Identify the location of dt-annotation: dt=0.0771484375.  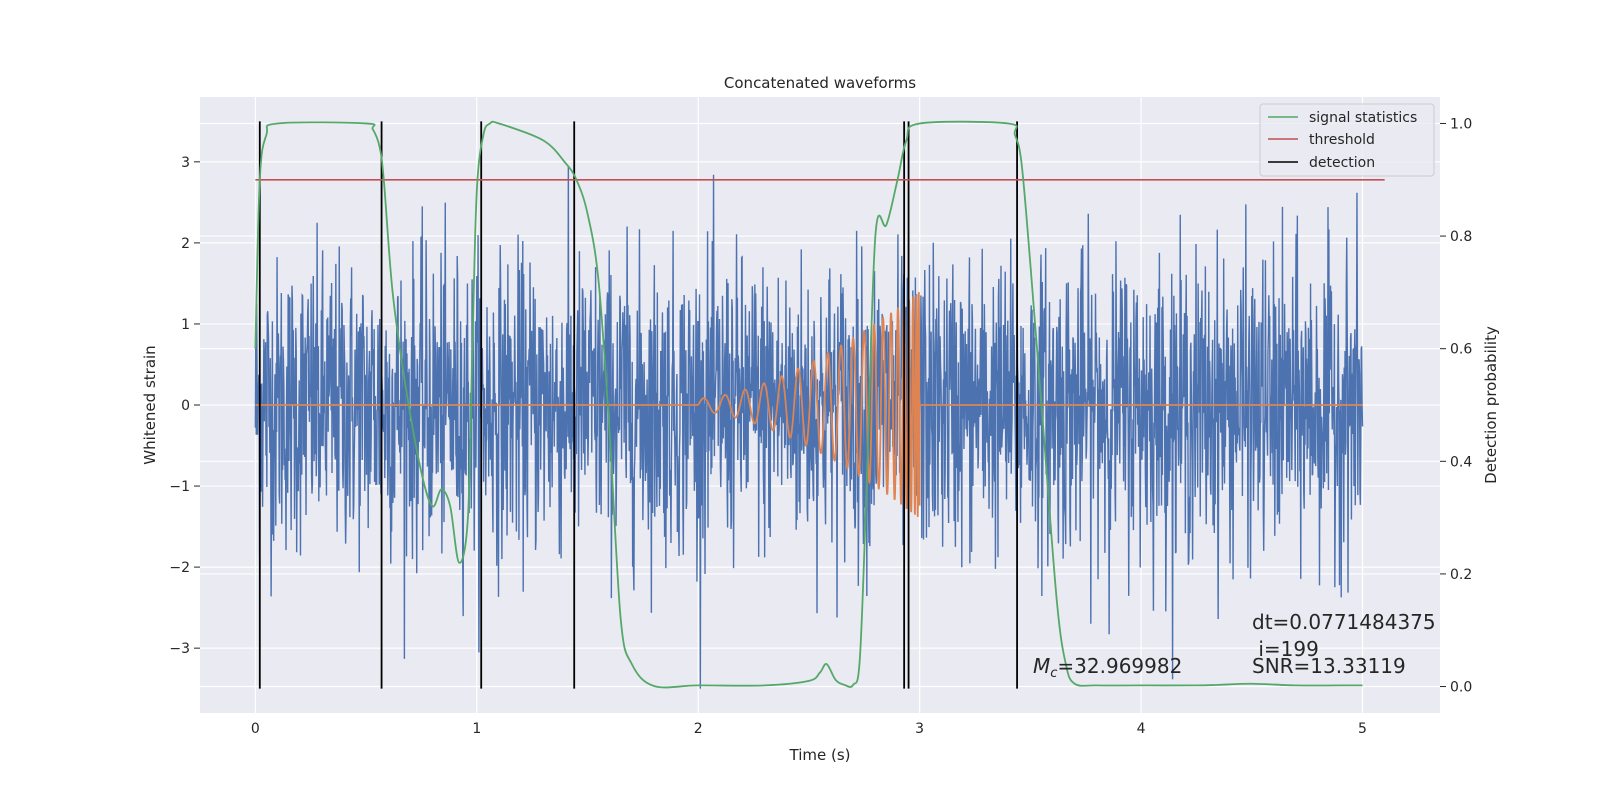
(1344, 622).